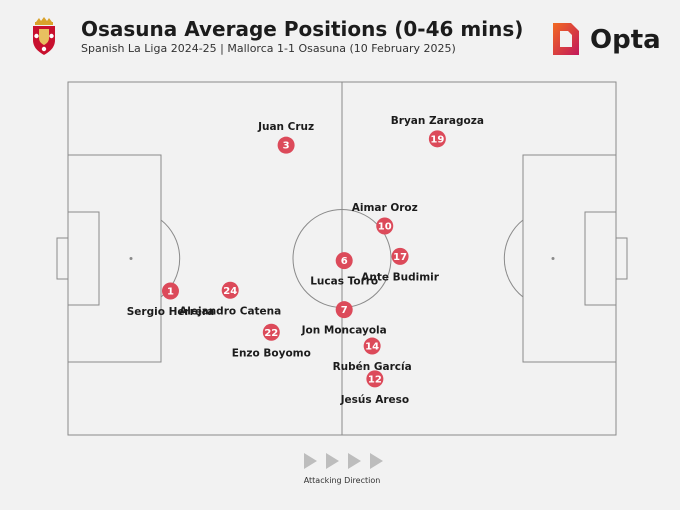  I want to click on player-number: 1, so click(170, 291).